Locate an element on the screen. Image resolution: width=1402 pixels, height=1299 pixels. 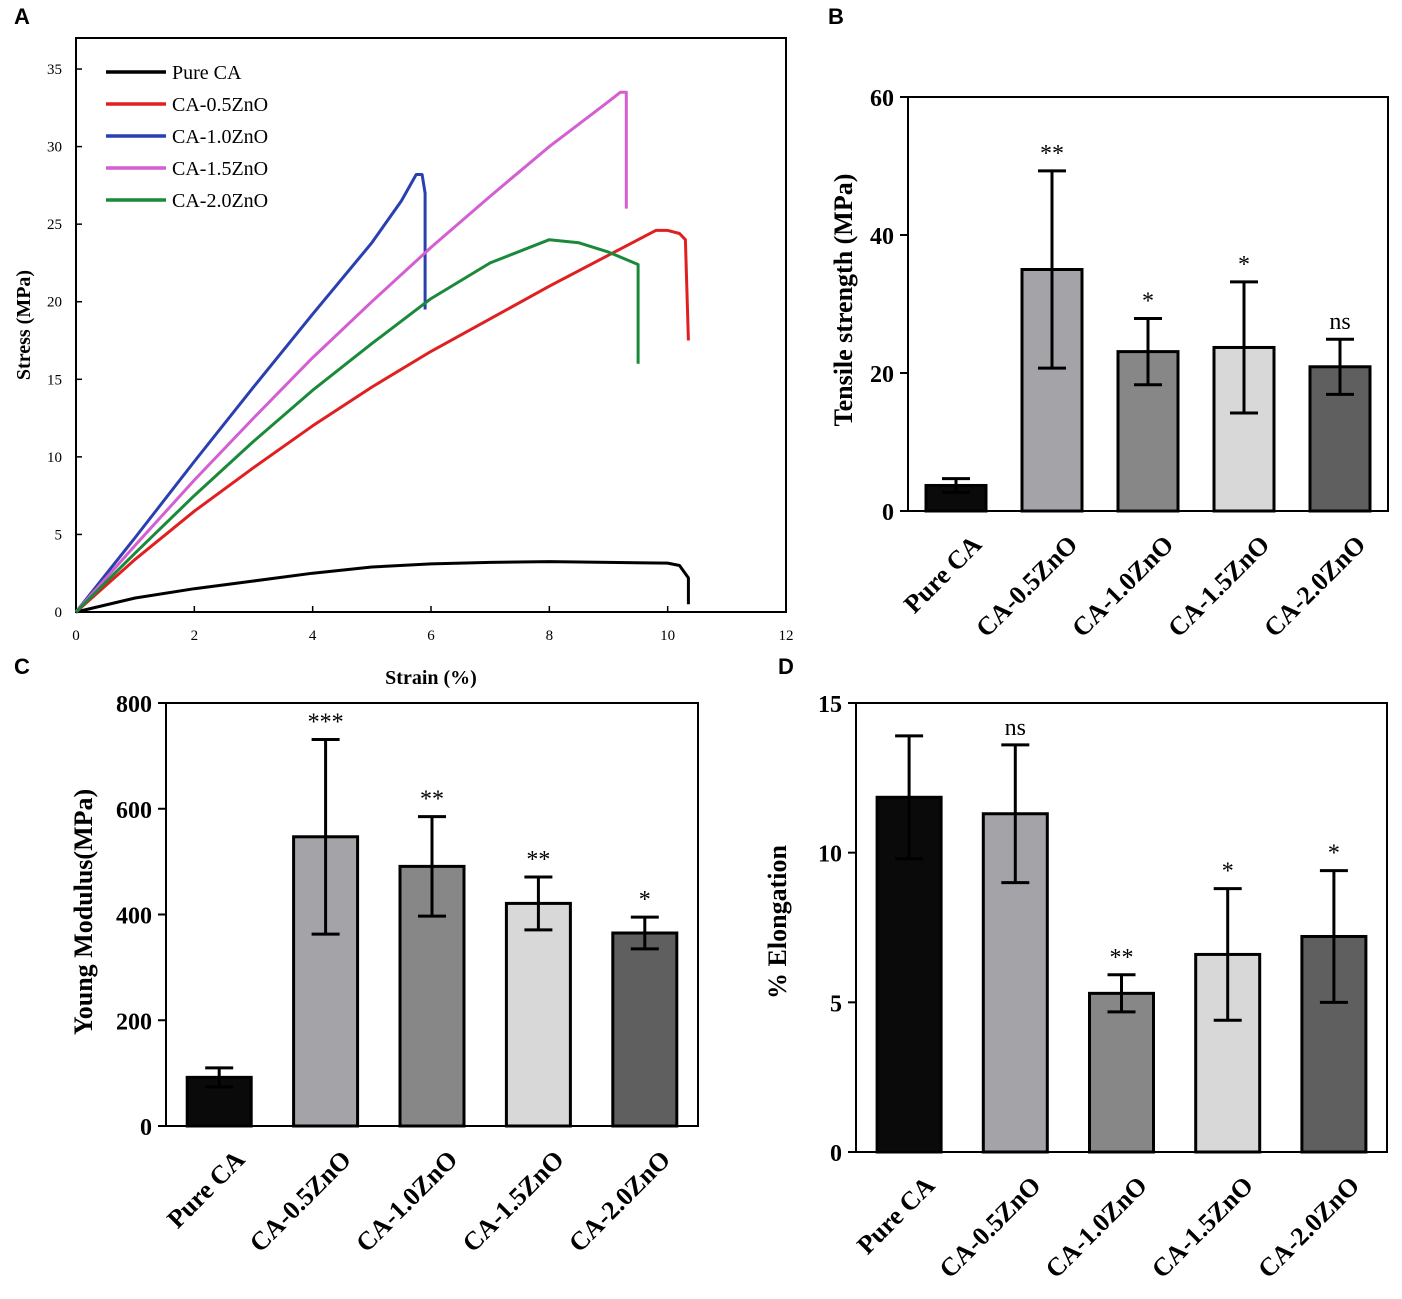
series-line-ca-2-0zno is located at coordinates (357, 426).